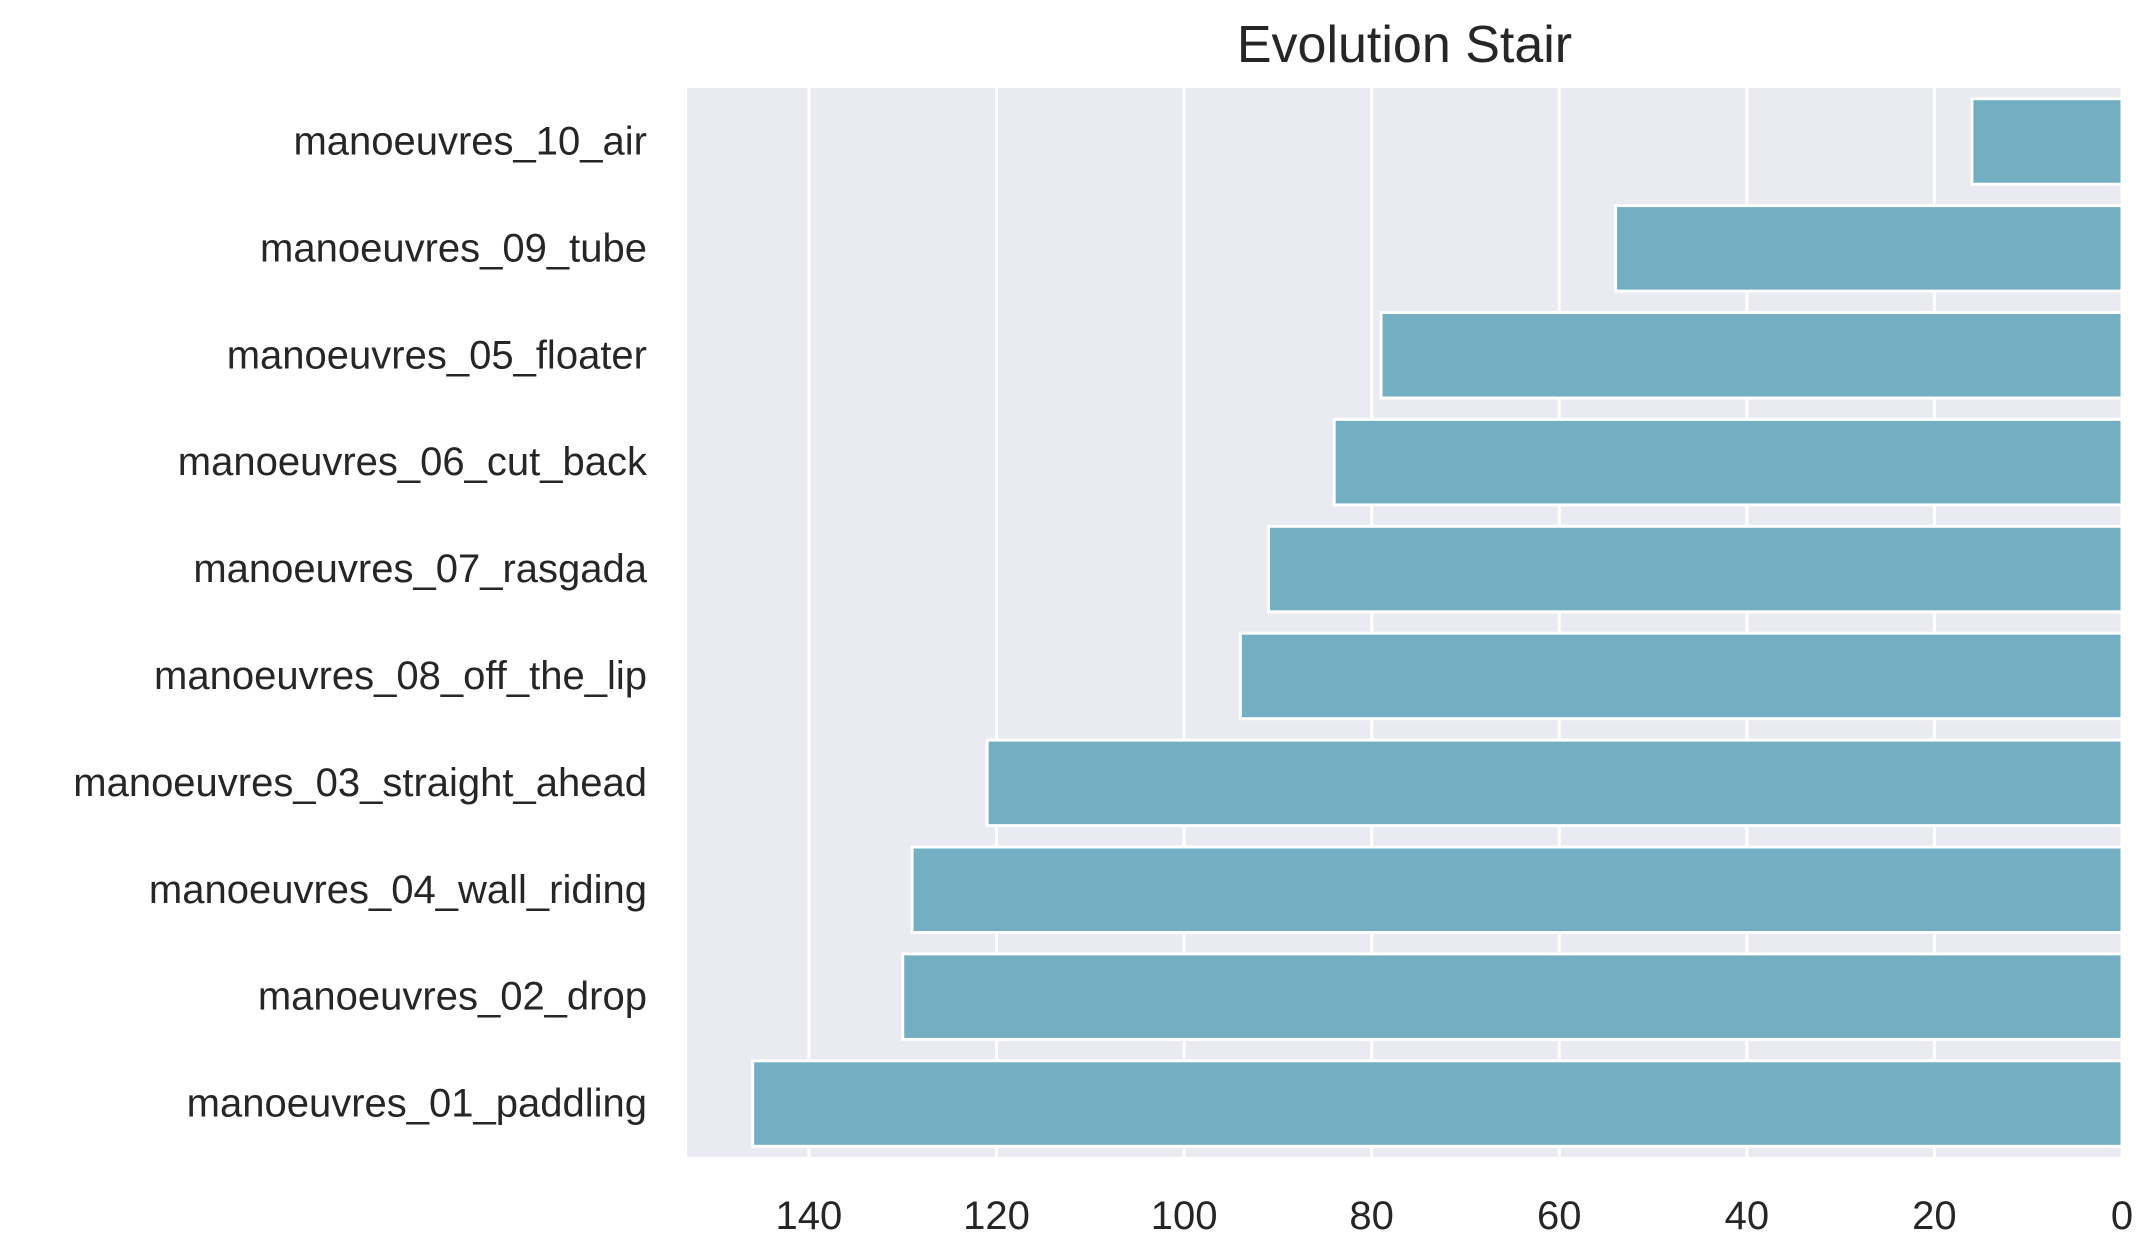 The height and width of the screenshot is (1252, 2140). Describe the element at coordinates (2122, 1216) in the screenshot. I see `x-tick-label: 0` at that location.